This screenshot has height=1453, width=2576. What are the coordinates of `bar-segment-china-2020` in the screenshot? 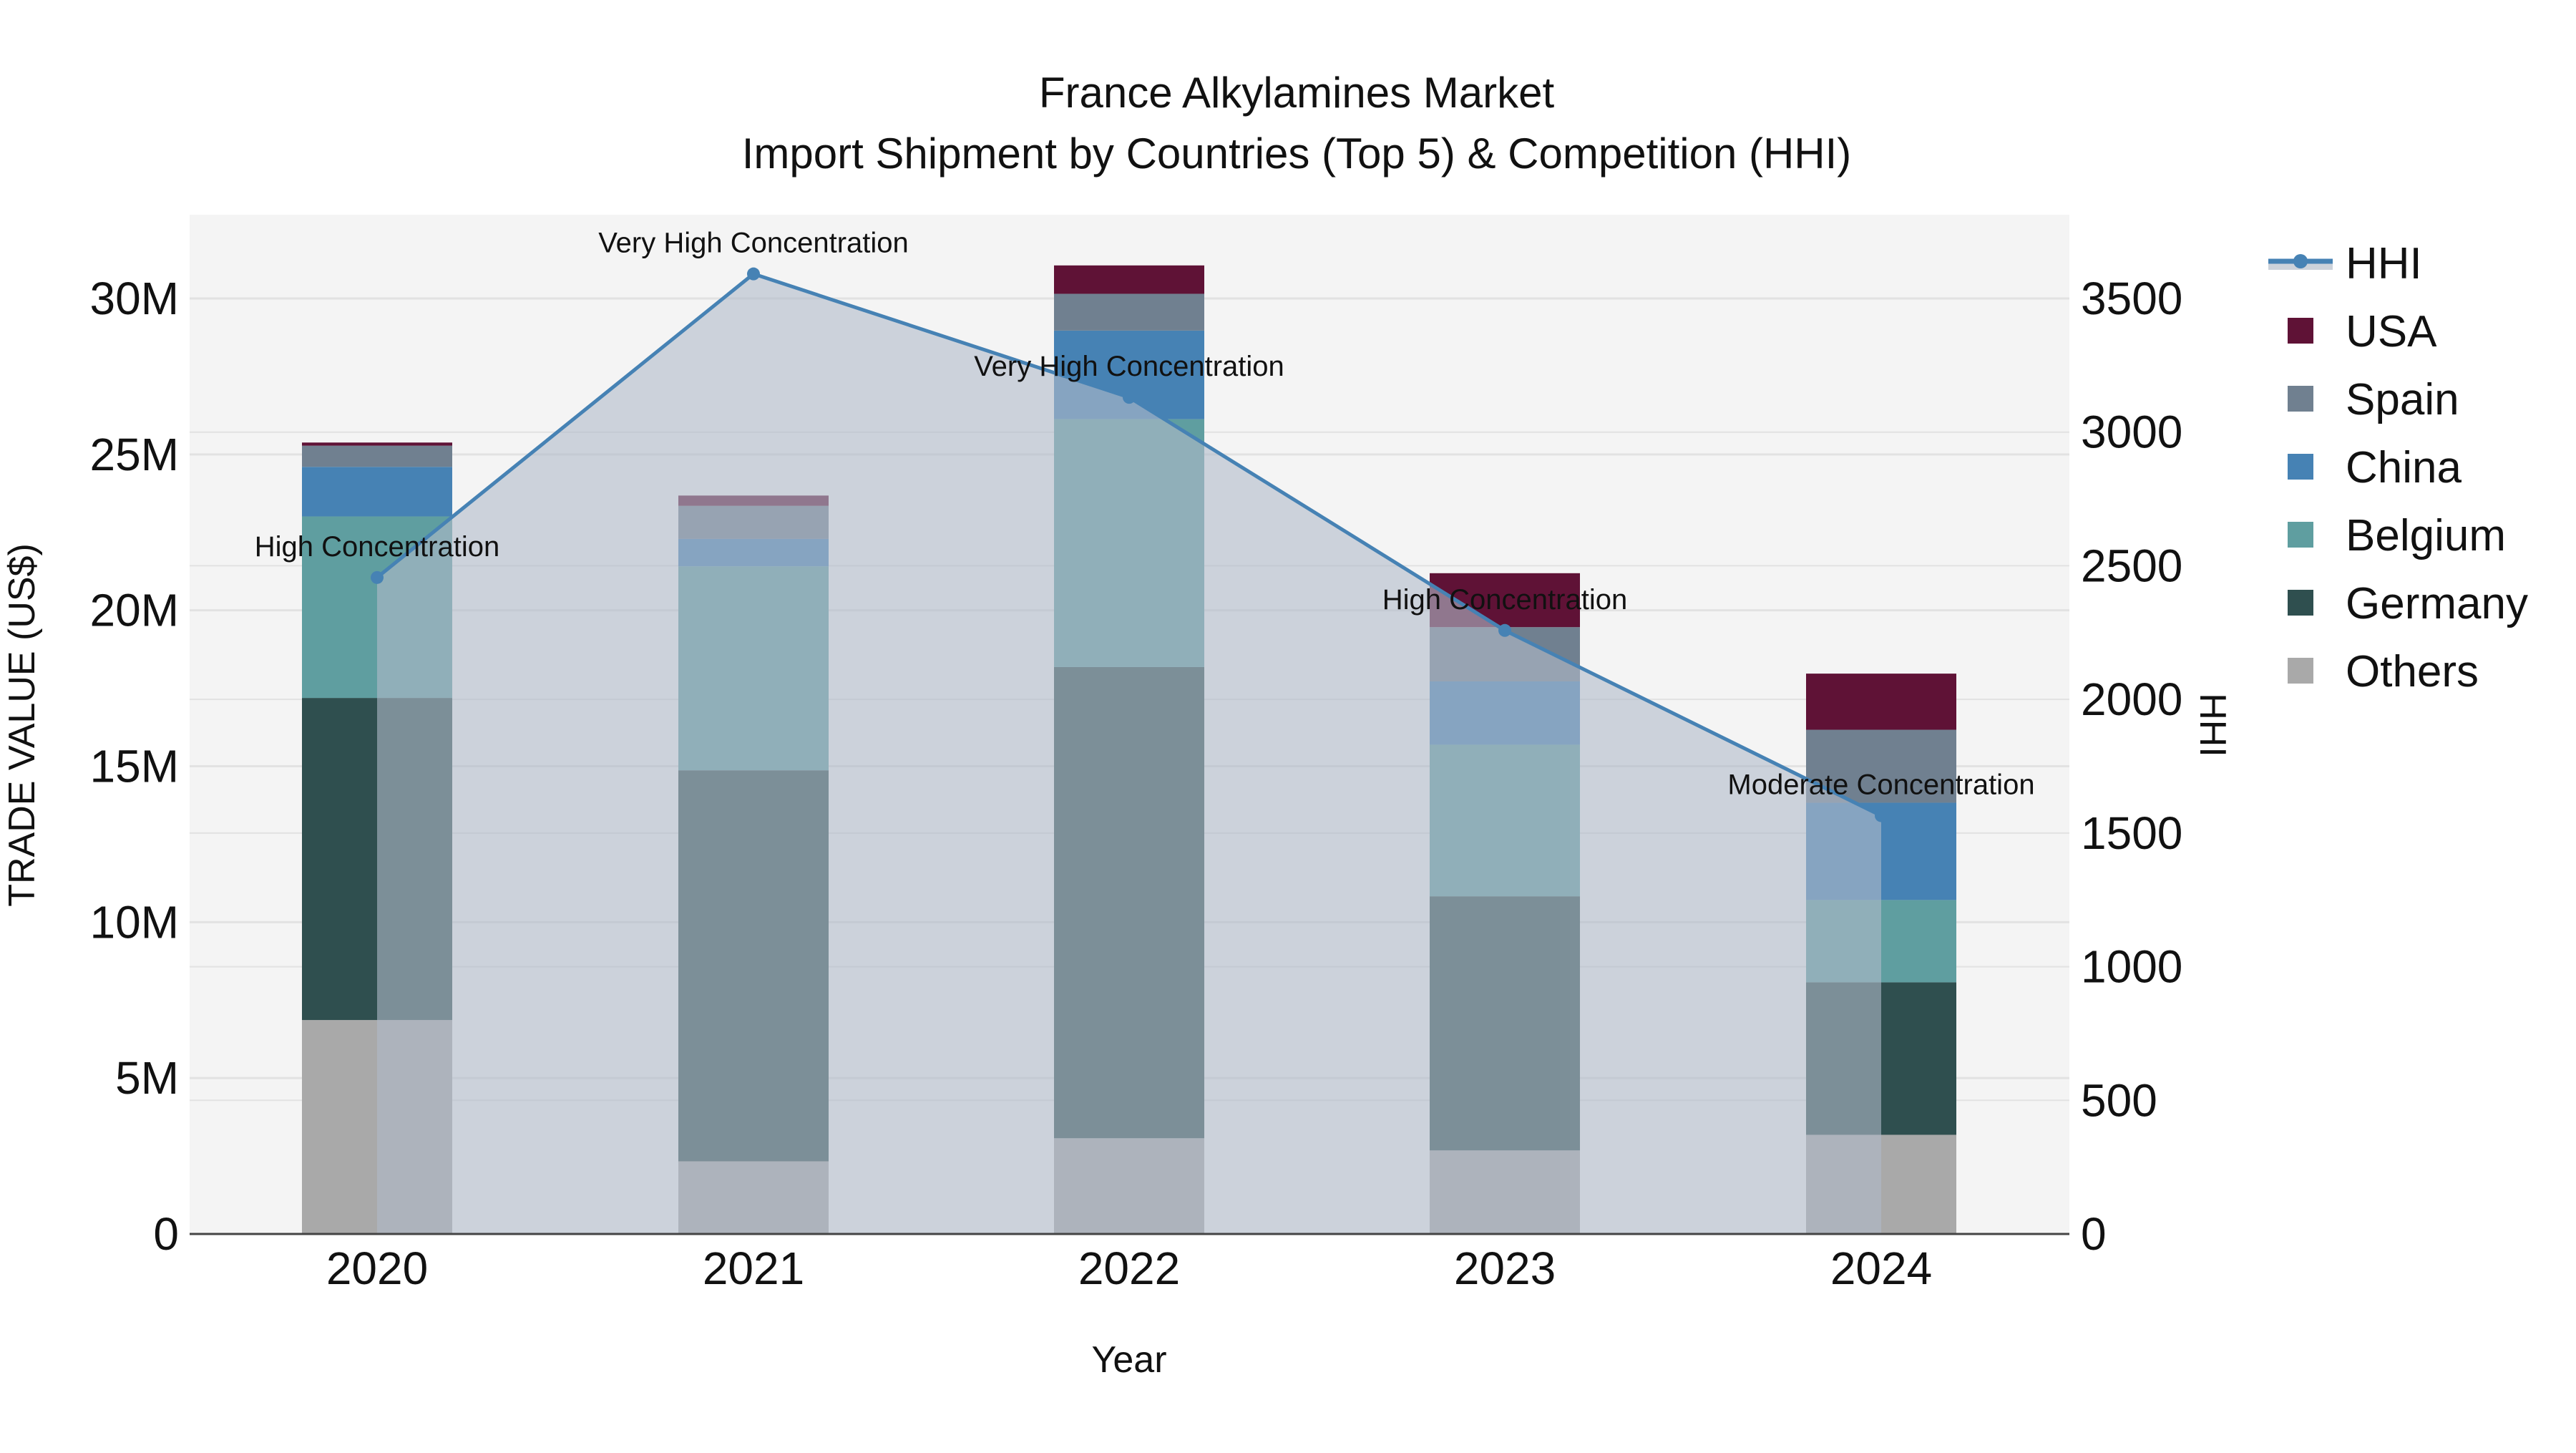 It's located at (377, 492).